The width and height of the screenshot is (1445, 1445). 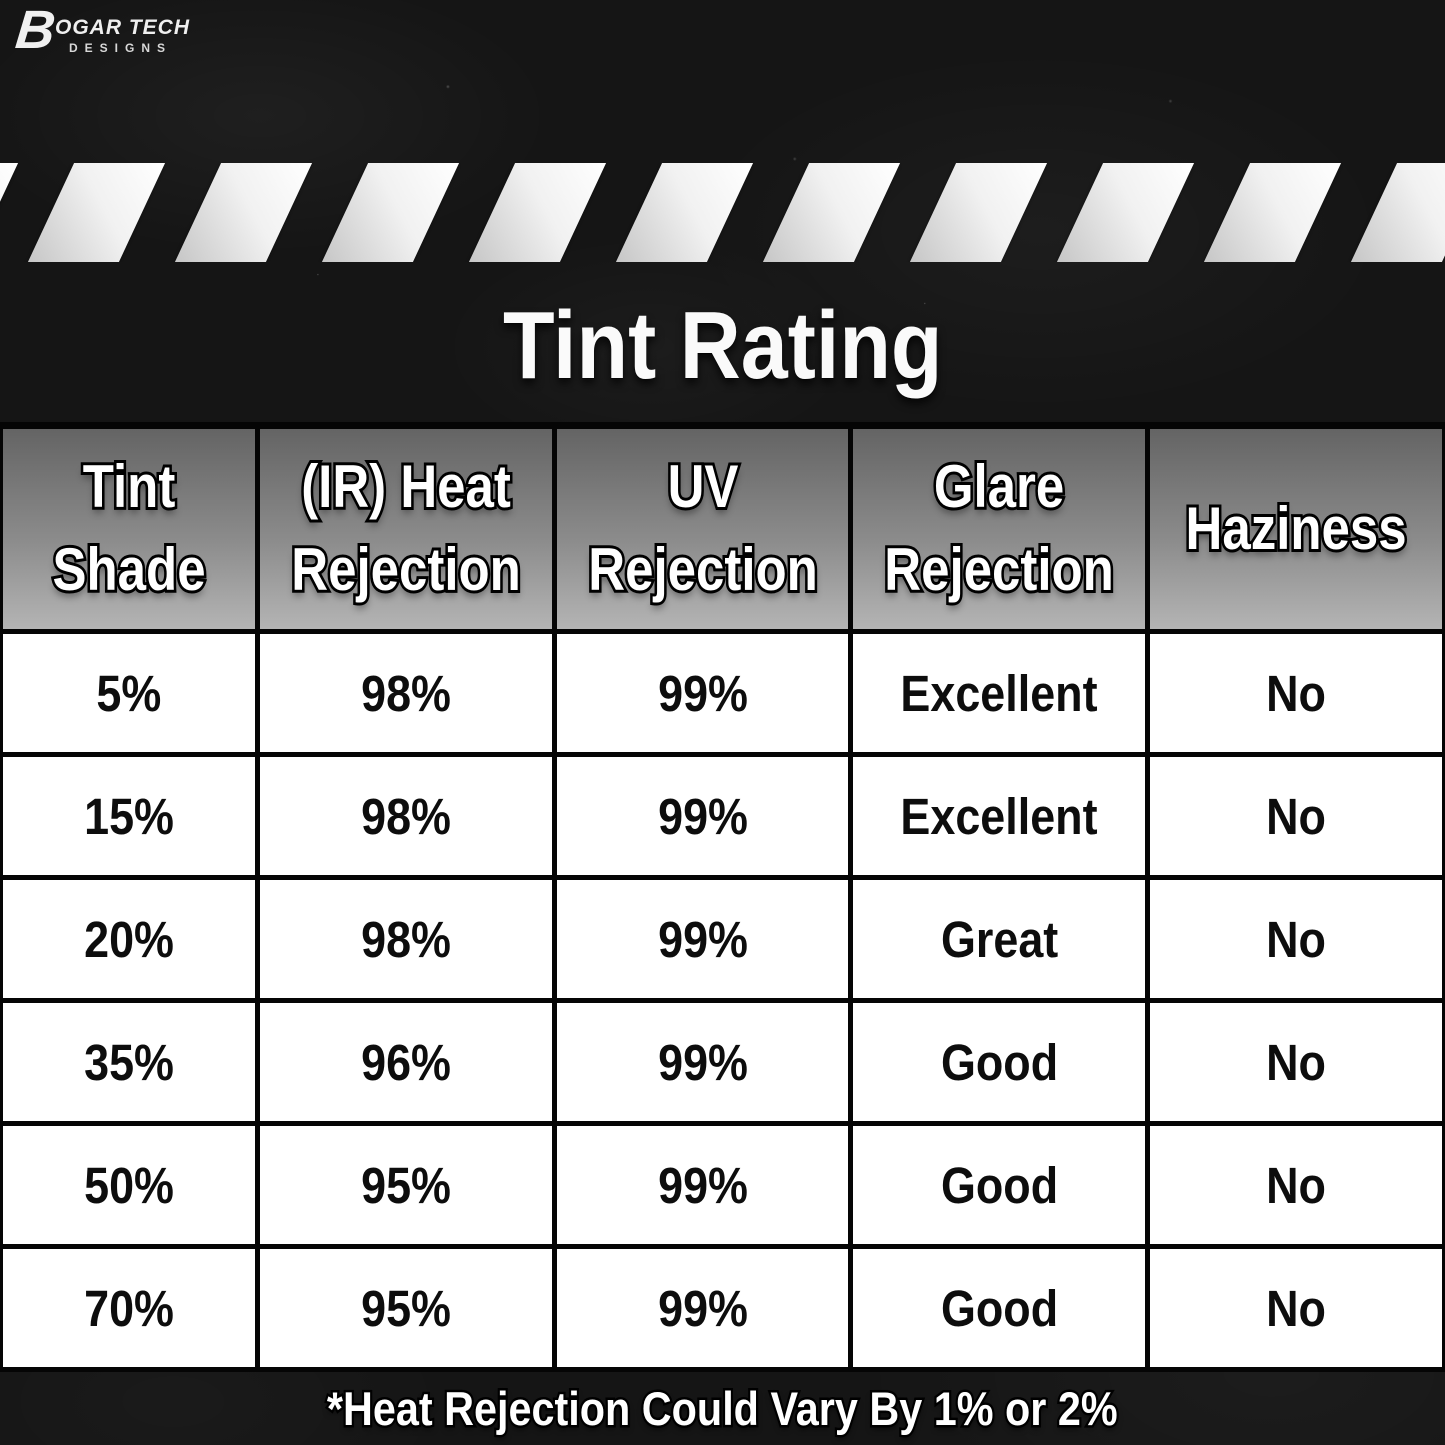 I want to click on hazard-stripes, so click(x=722, y=212).